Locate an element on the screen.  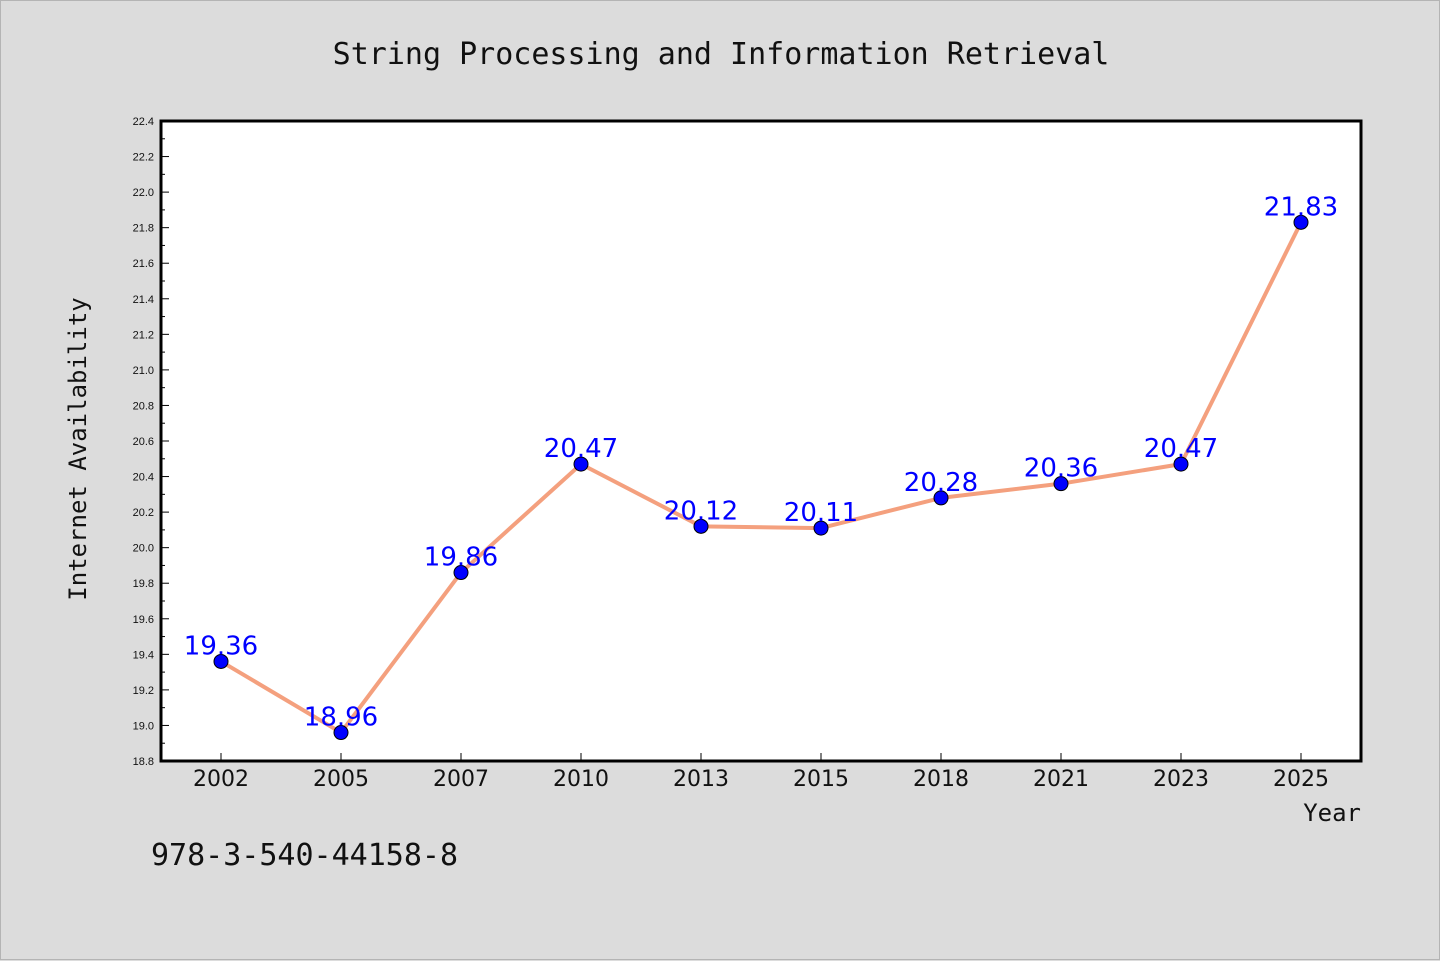
data-label: 20.11 is located at coordinates (821, 513).